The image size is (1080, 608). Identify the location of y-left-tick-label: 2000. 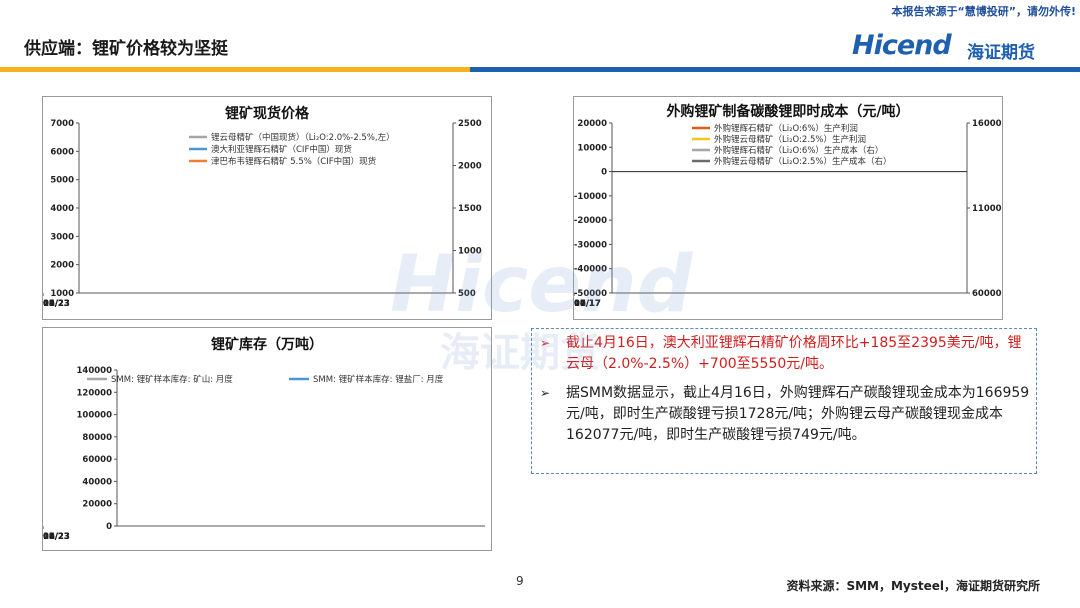
(62, 266).